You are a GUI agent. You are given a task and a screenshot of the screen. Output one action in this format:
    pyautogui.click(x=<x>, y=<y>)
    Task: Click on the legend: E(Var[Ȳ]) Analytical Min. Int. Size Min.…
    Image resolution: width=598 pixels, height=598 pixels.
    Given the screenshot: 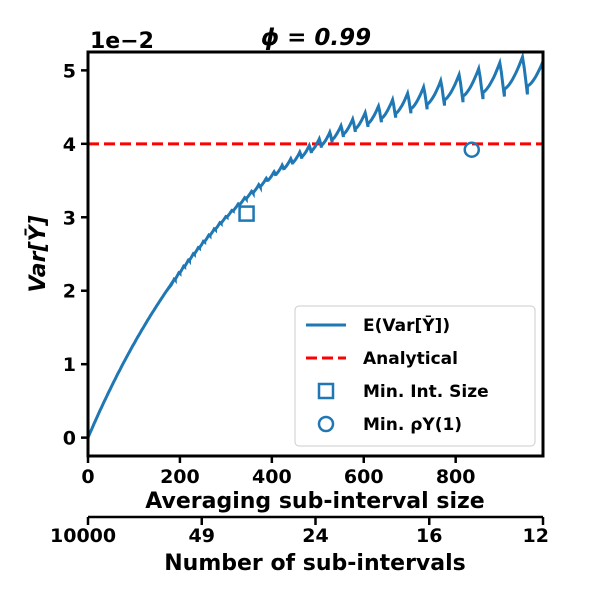 What is the action you would take?
    pyautogui.click(x=415, y=376)
    